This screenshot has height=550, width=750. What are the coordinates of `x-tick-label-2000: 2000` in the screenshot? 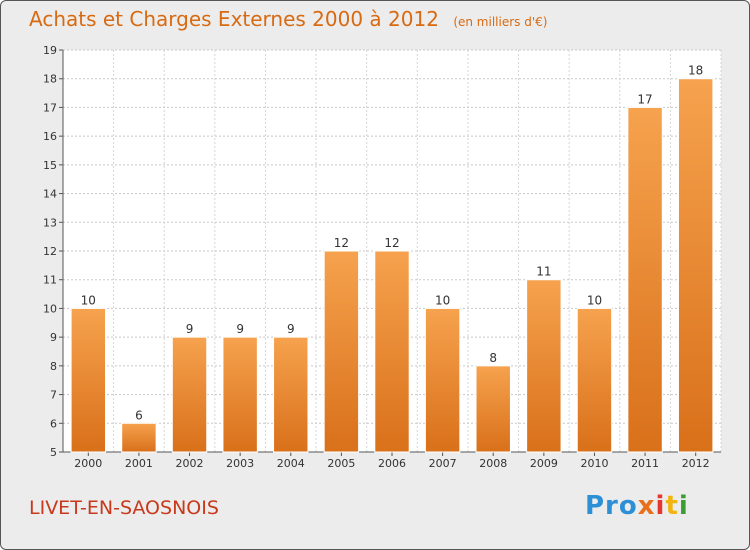 It's located at (88, 463).